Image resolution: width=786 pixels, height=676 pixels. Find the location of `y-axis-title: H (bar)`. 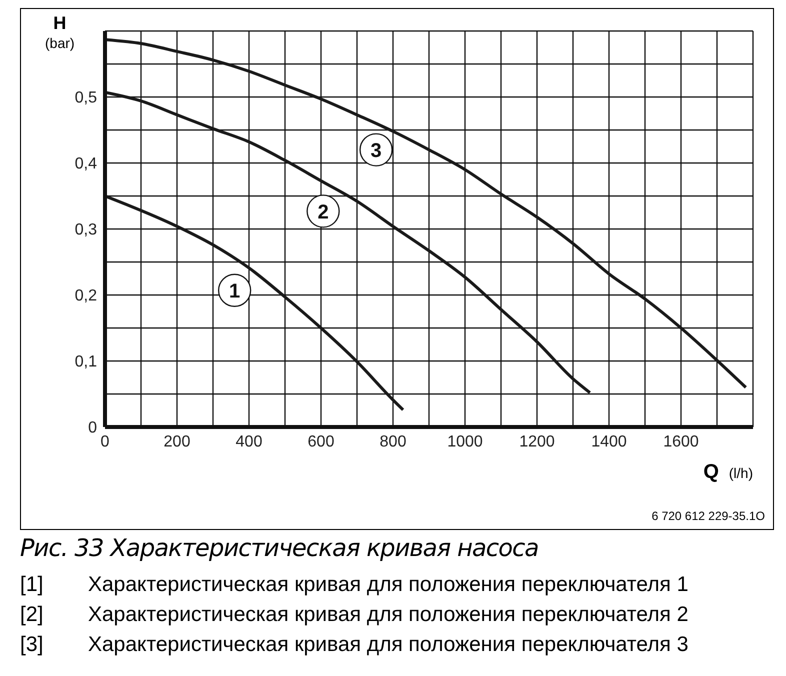

y-axis-title: H (bar) is located at coordinates (60, 33).